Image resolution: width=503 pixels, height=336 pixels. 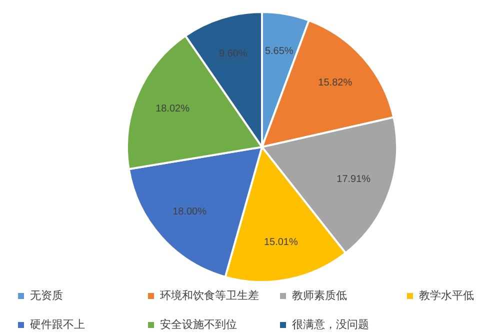 I want to click on legend-label: 很满意，没问题, so click(x=330, y=324).